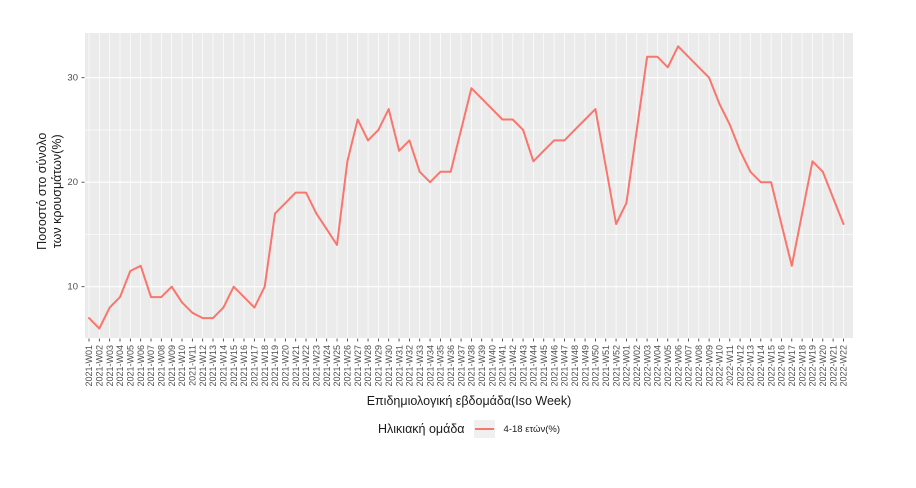  I want to click on x-tick-label: 2021-W19, so click(275, 366).